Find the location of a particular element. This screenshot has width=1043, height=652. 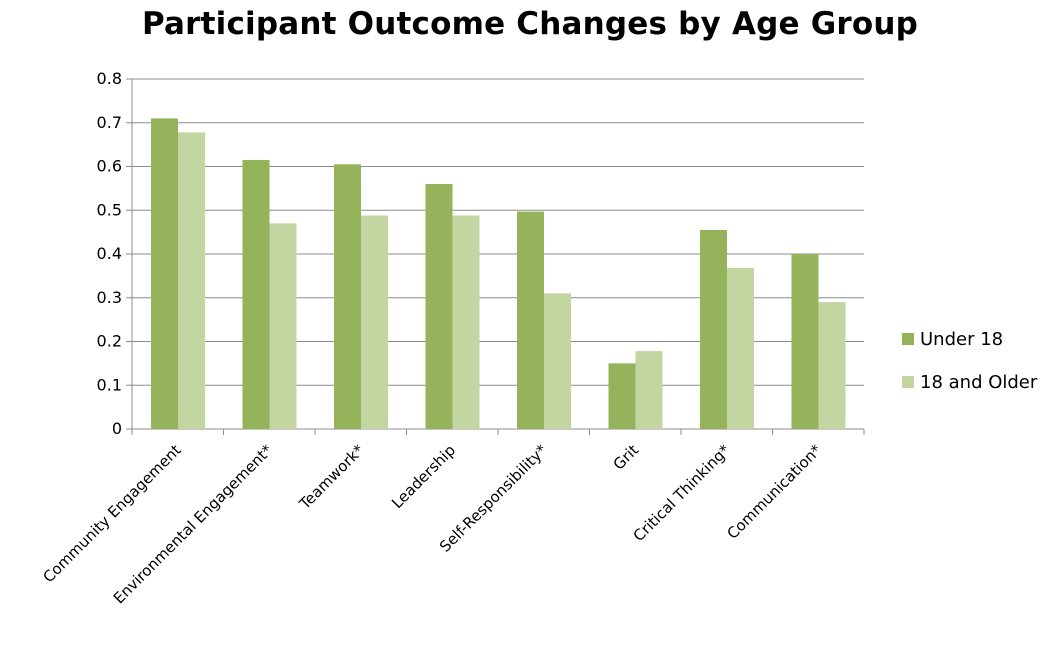

y-tick-label: 0.8 is located at coordinates (109, 78).